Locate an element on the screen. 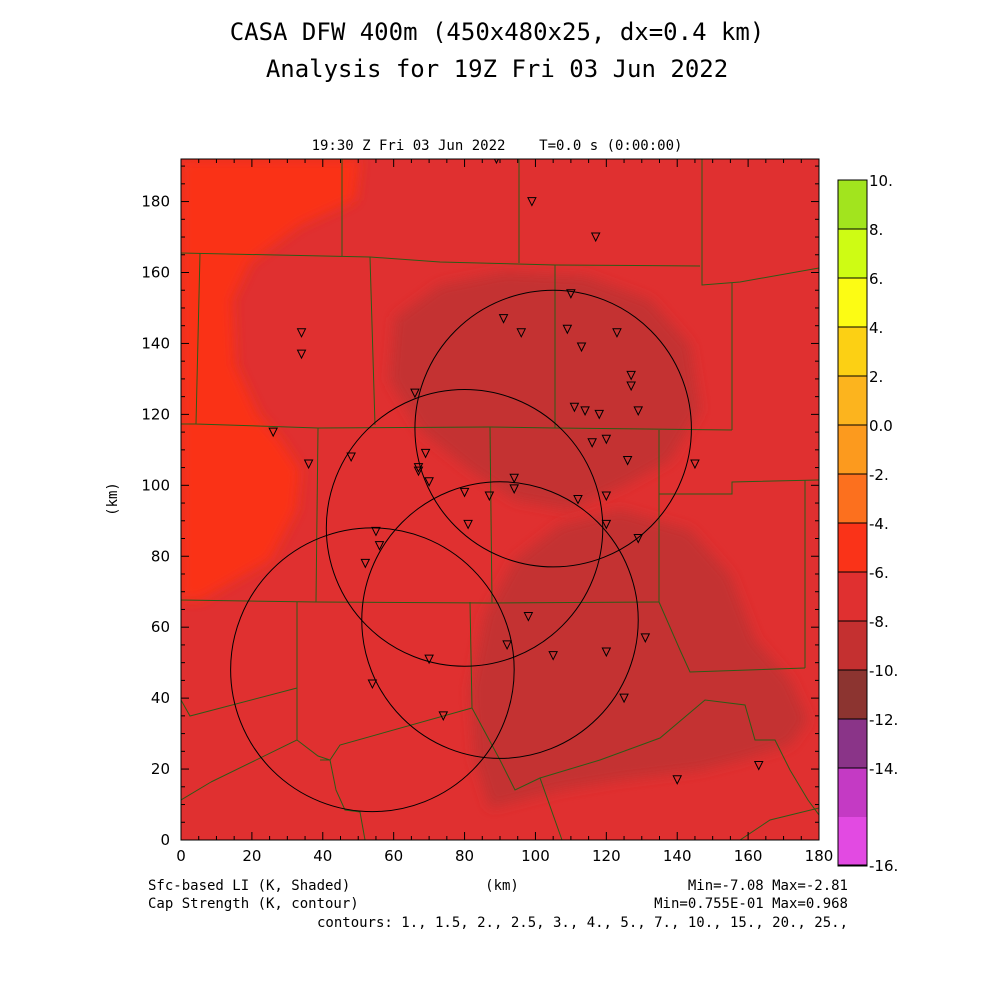 Image resolution: width=1000 pixels, height=1000 pixels. y-tick-label: 120 is located at coordinates (155, 414).